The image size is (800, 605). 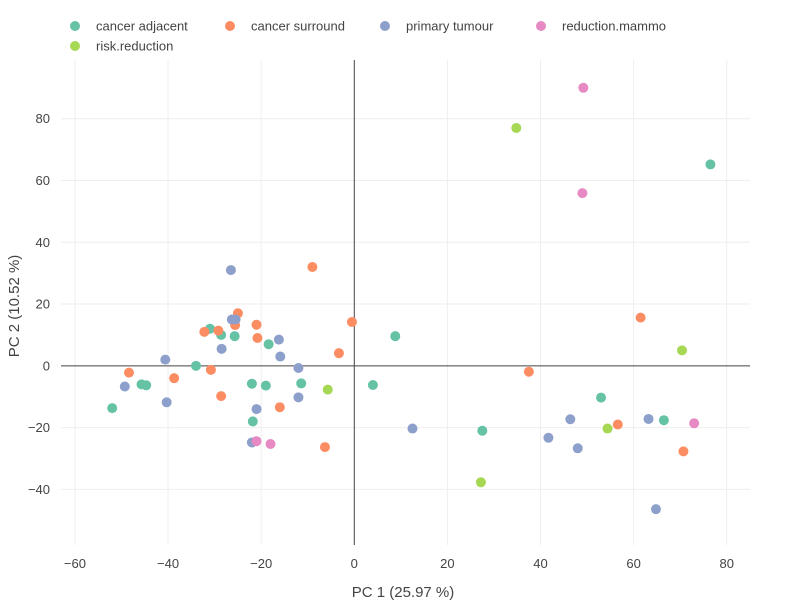 I want to click on y-tick-label: 40, so click(x=43, y=242).